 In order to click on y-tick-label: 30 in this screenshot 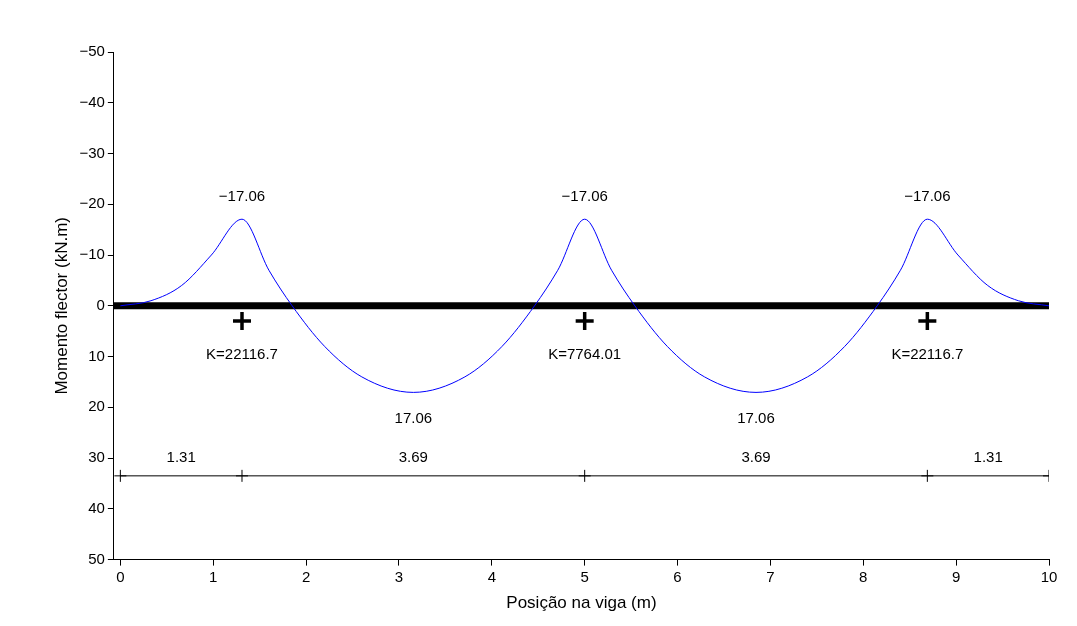, I will do `click(96, 457)`.